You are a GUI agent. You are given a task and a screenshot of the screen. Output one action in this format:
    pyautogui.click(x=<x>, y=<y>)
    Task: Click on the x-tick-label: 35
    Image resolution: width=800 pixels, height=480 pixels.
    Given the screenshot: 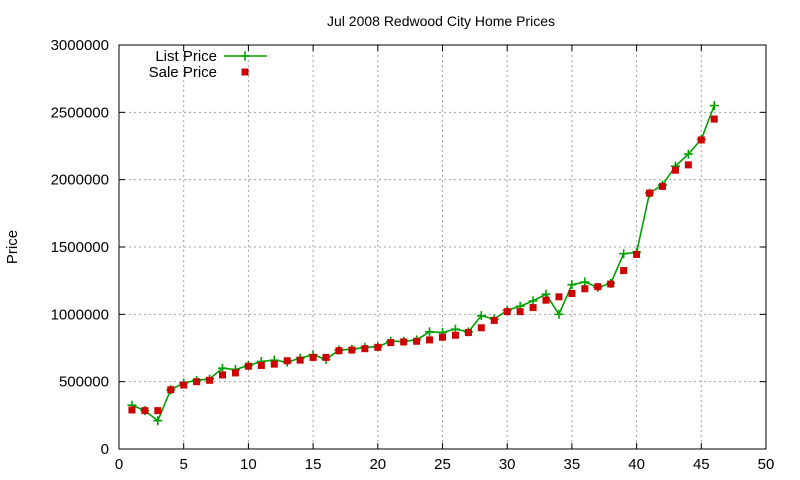 What is the action you would take?
    pyautogui.click(x=572, y=464)
    